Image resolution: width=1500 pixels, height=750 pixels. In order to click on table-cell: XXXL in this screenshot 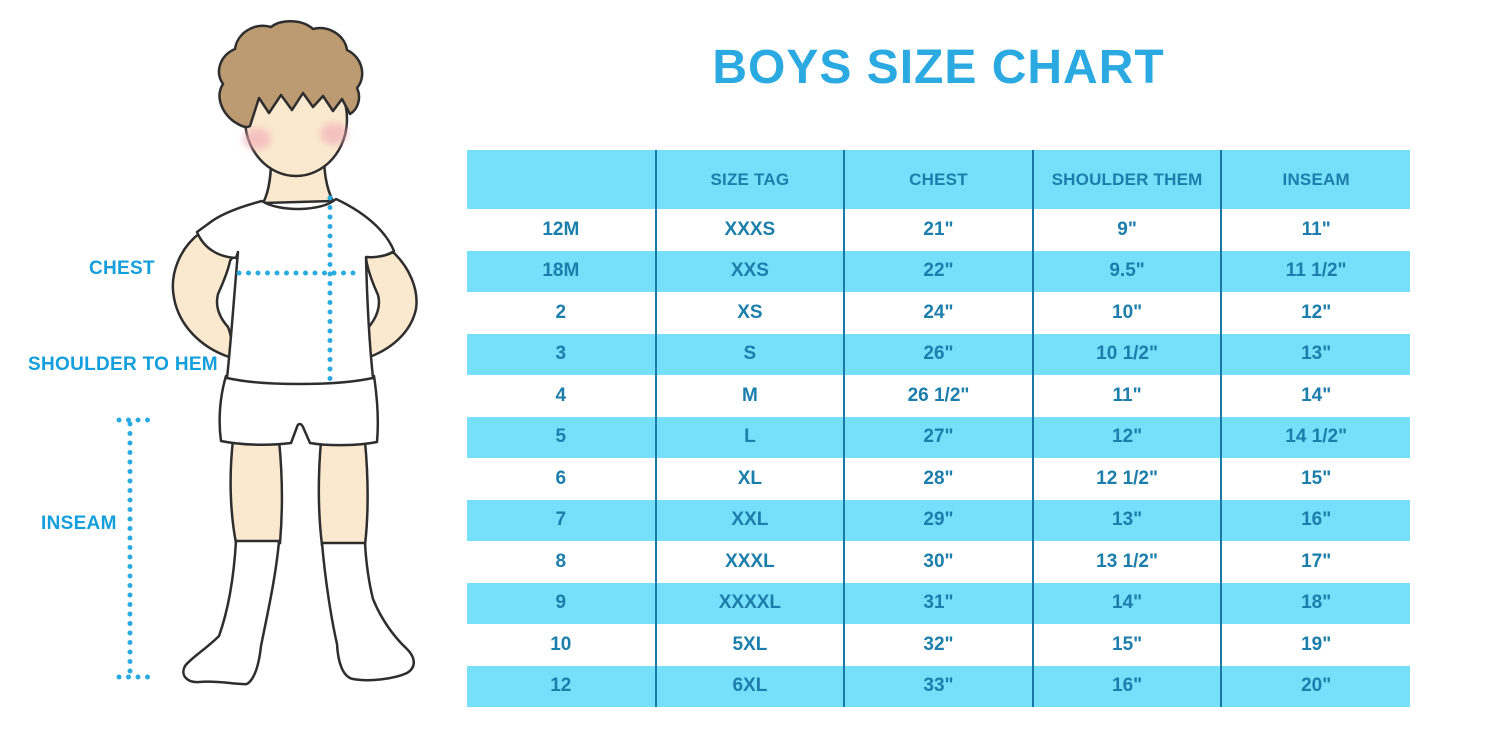, I will do `click(750, 562)`.